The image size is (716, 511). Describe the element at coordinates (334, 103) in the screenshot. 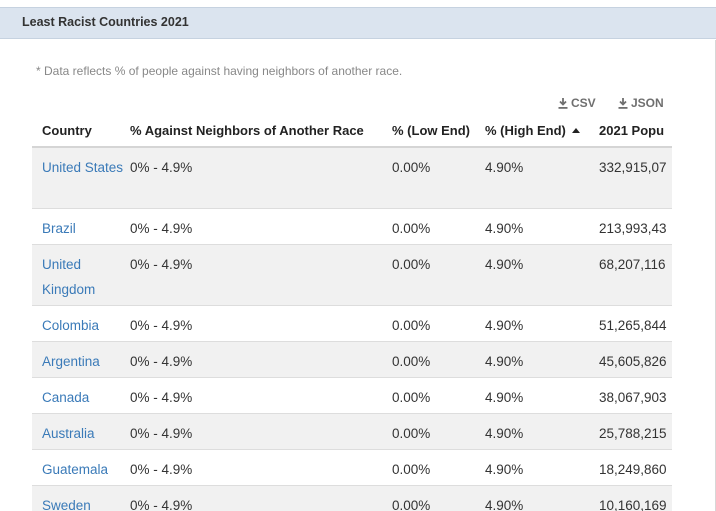

I see `download-links: CSV JSON` at that location.